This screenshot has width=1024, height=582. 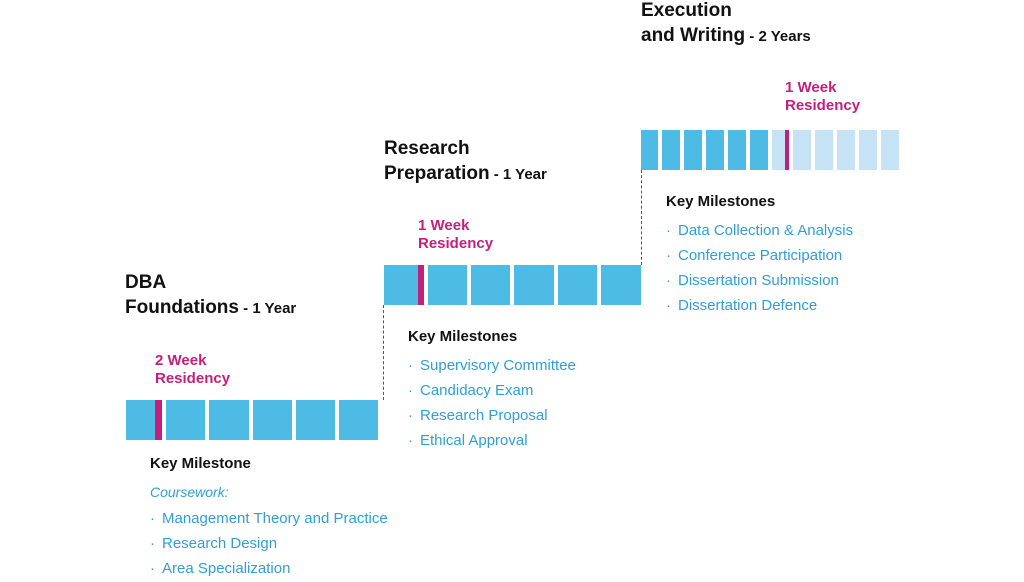 I want to click on stage-1-residency-line2: Residency, so click(x=193, y=378).